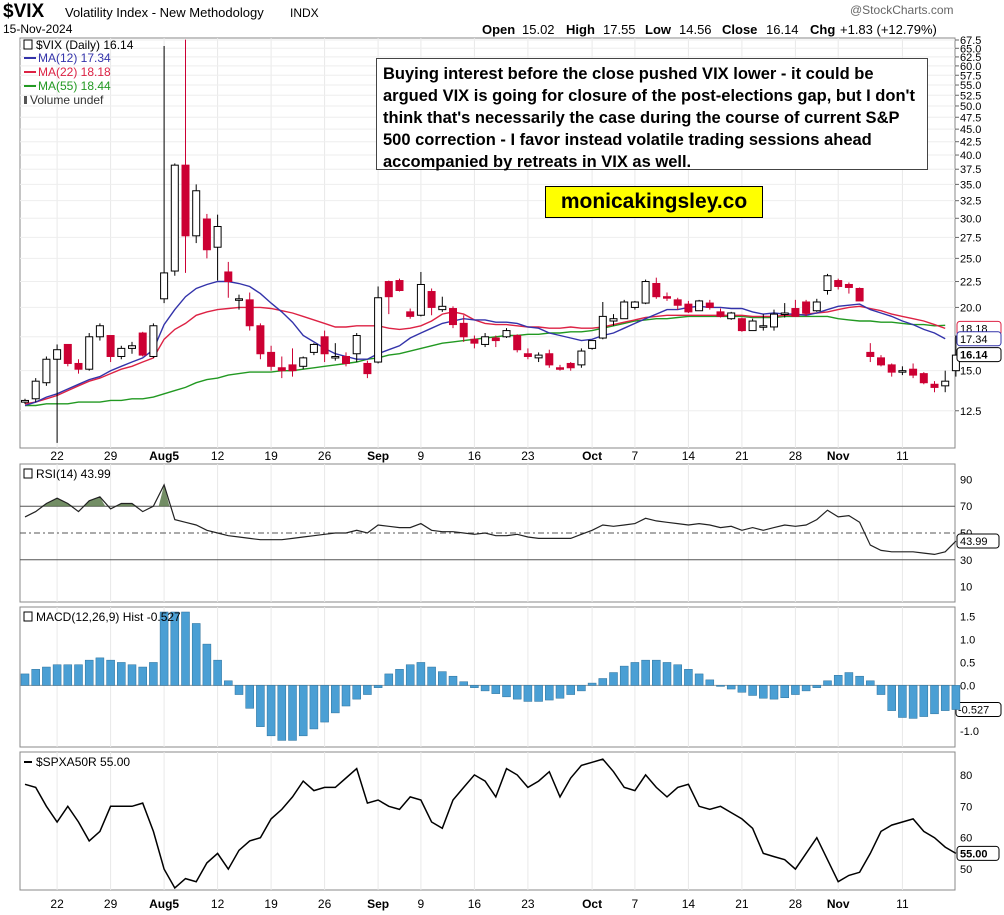 The width and height of the screenshot is (1004, 915). I want to click on spxa50r-line, so click(490, 824).